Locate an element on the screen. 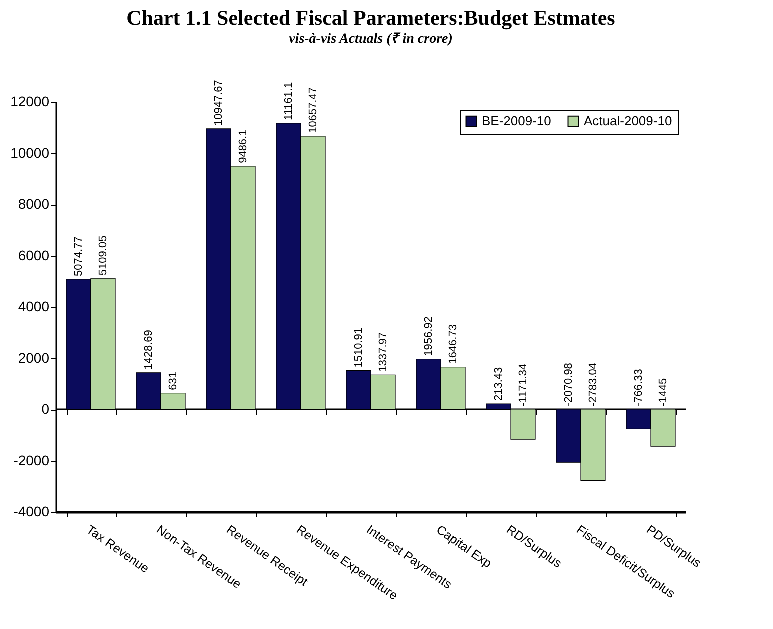  y-tick-label: 8000 is located at coordinates (34, 204).